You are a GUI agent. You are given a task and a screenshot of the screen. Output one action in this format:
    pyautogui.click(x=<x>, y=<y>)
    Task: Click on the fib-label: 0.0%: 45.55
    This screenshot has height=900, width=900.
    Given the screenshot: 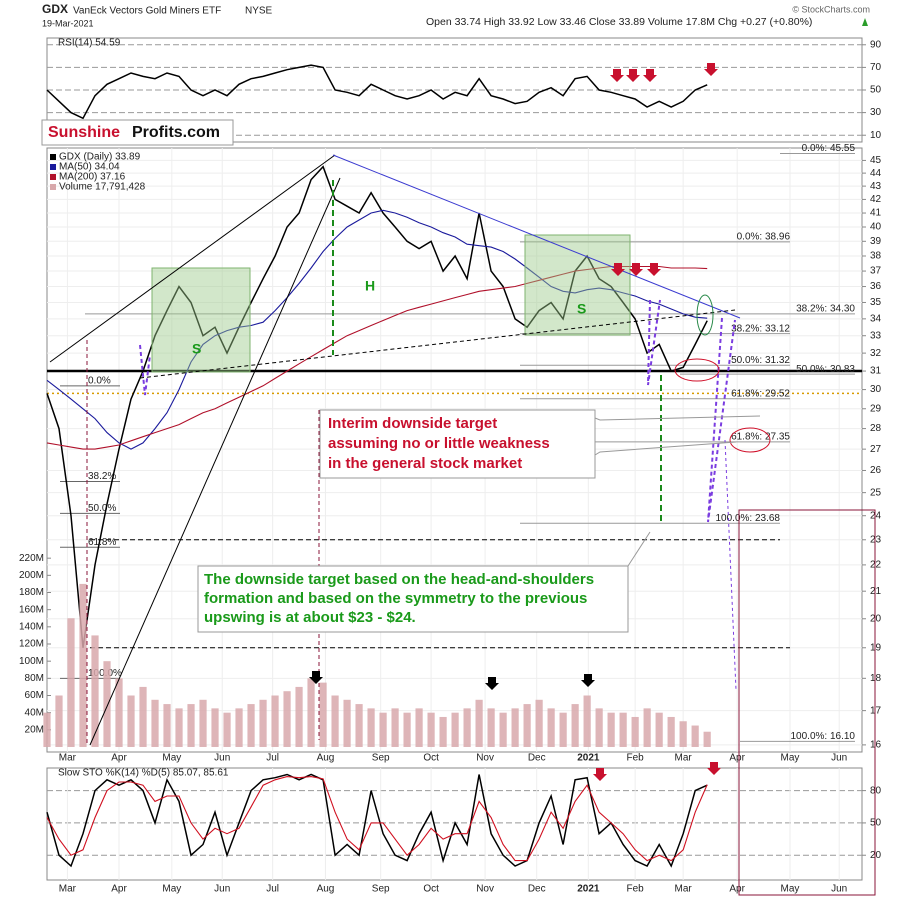 What is the action you would take?
    pyautogui.click(x=829, y=148)
    